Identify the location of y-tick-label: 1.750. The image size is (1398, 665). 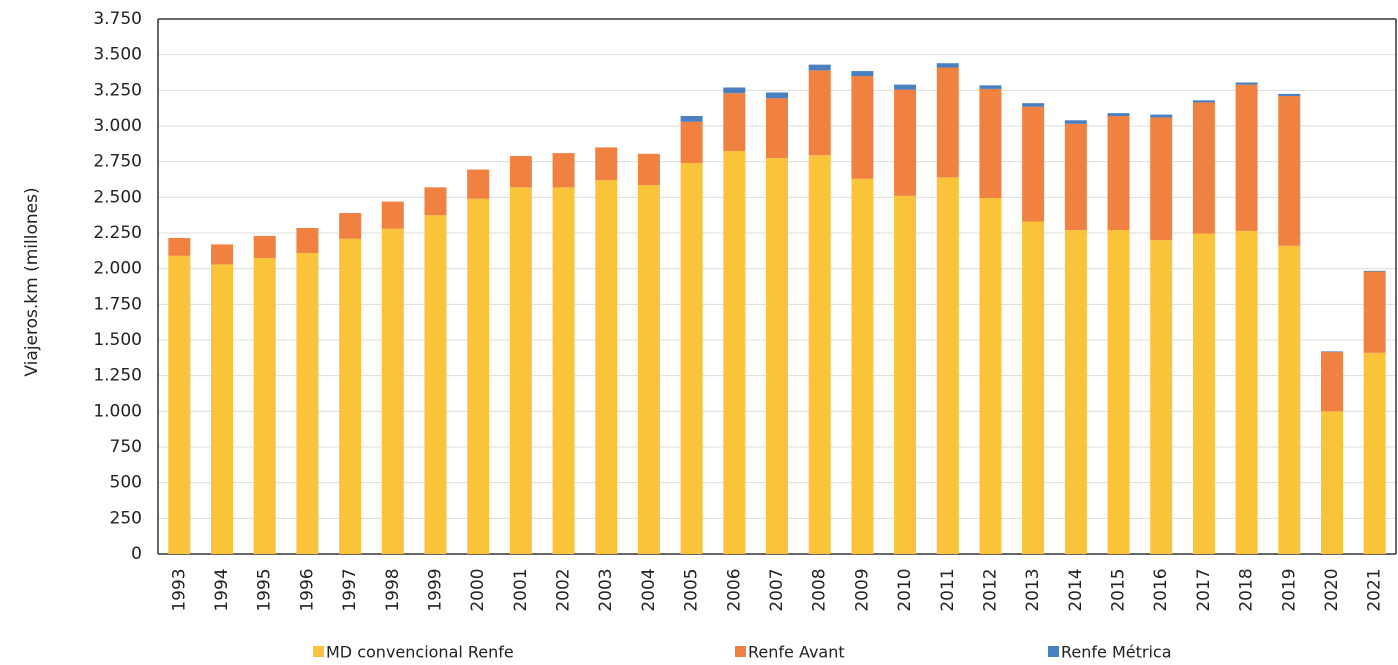
(117, 304).